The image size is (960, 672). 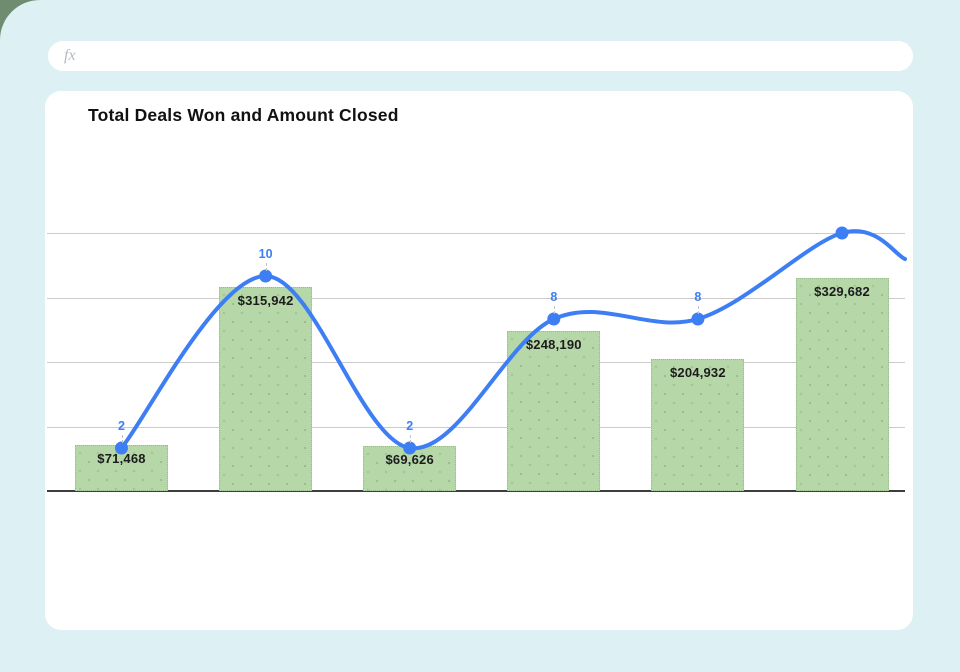 What do you see at coordinates (553, 344) in the screenshot?
I see `bar-value-label: $248,190` at bounding box center [553, 344].